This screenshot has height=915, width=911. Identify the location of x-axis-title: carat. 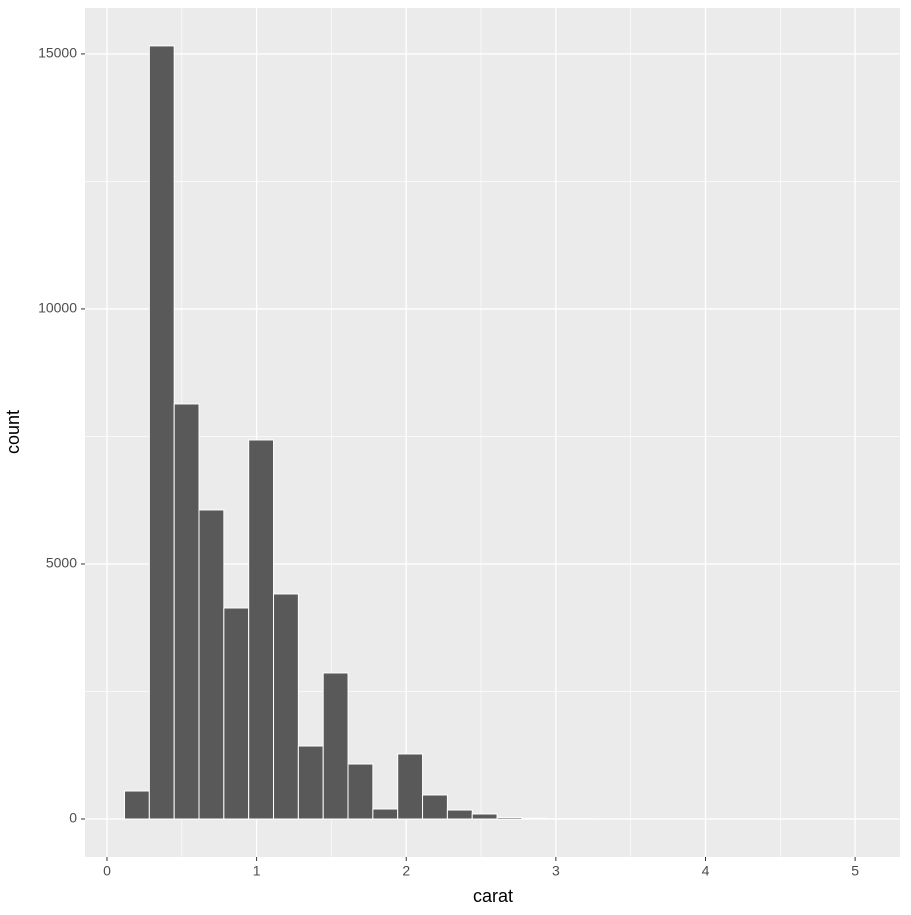
(493, 896).